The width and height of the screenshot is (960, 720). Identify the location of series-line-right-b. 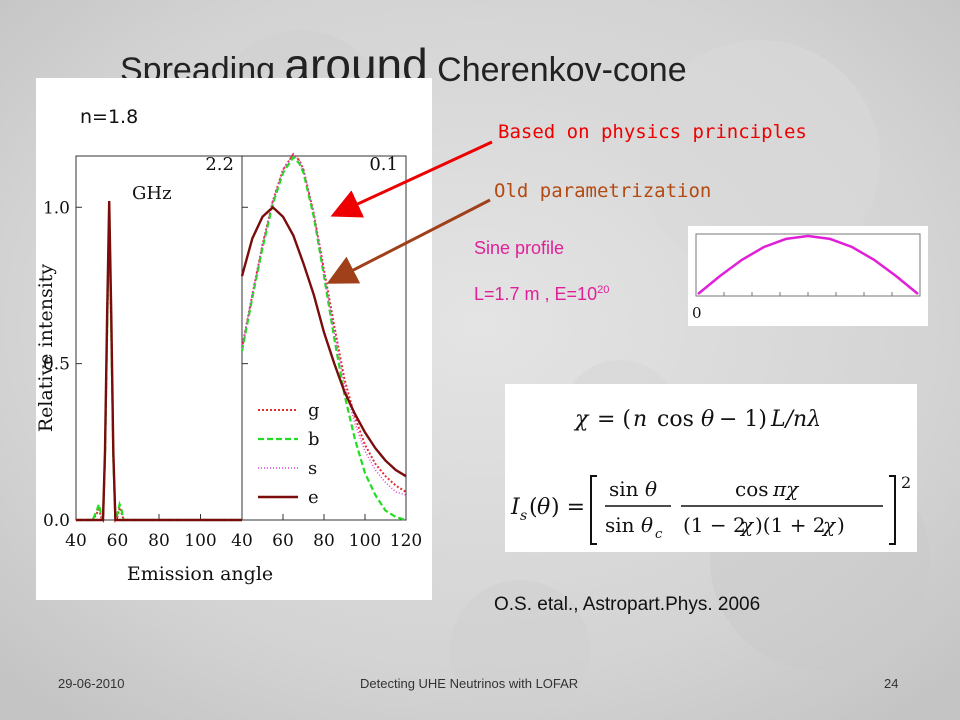
(323, 338).